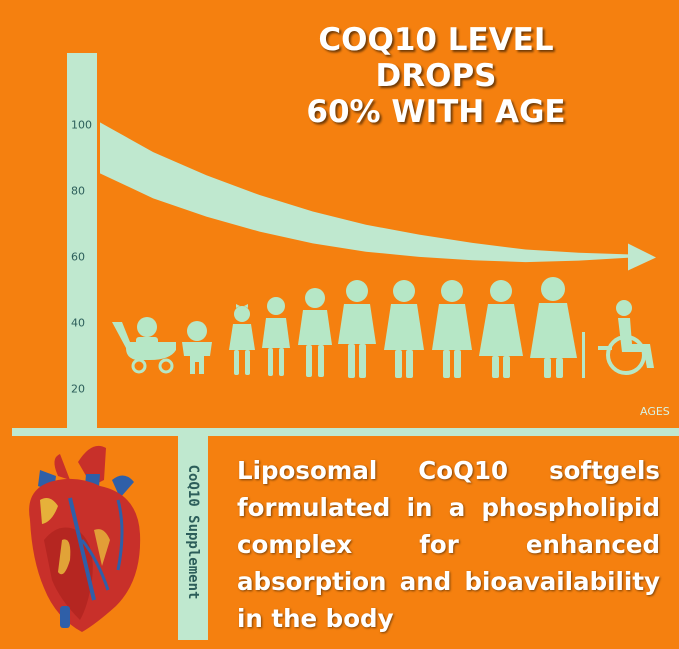 Image resolution: width=679 pixels, height=649 pixels. What do you see at coordinates (193, 532) in the screenshot?
I see `side-label: CoQ10 Supplement` at bounding box center [193, 532].